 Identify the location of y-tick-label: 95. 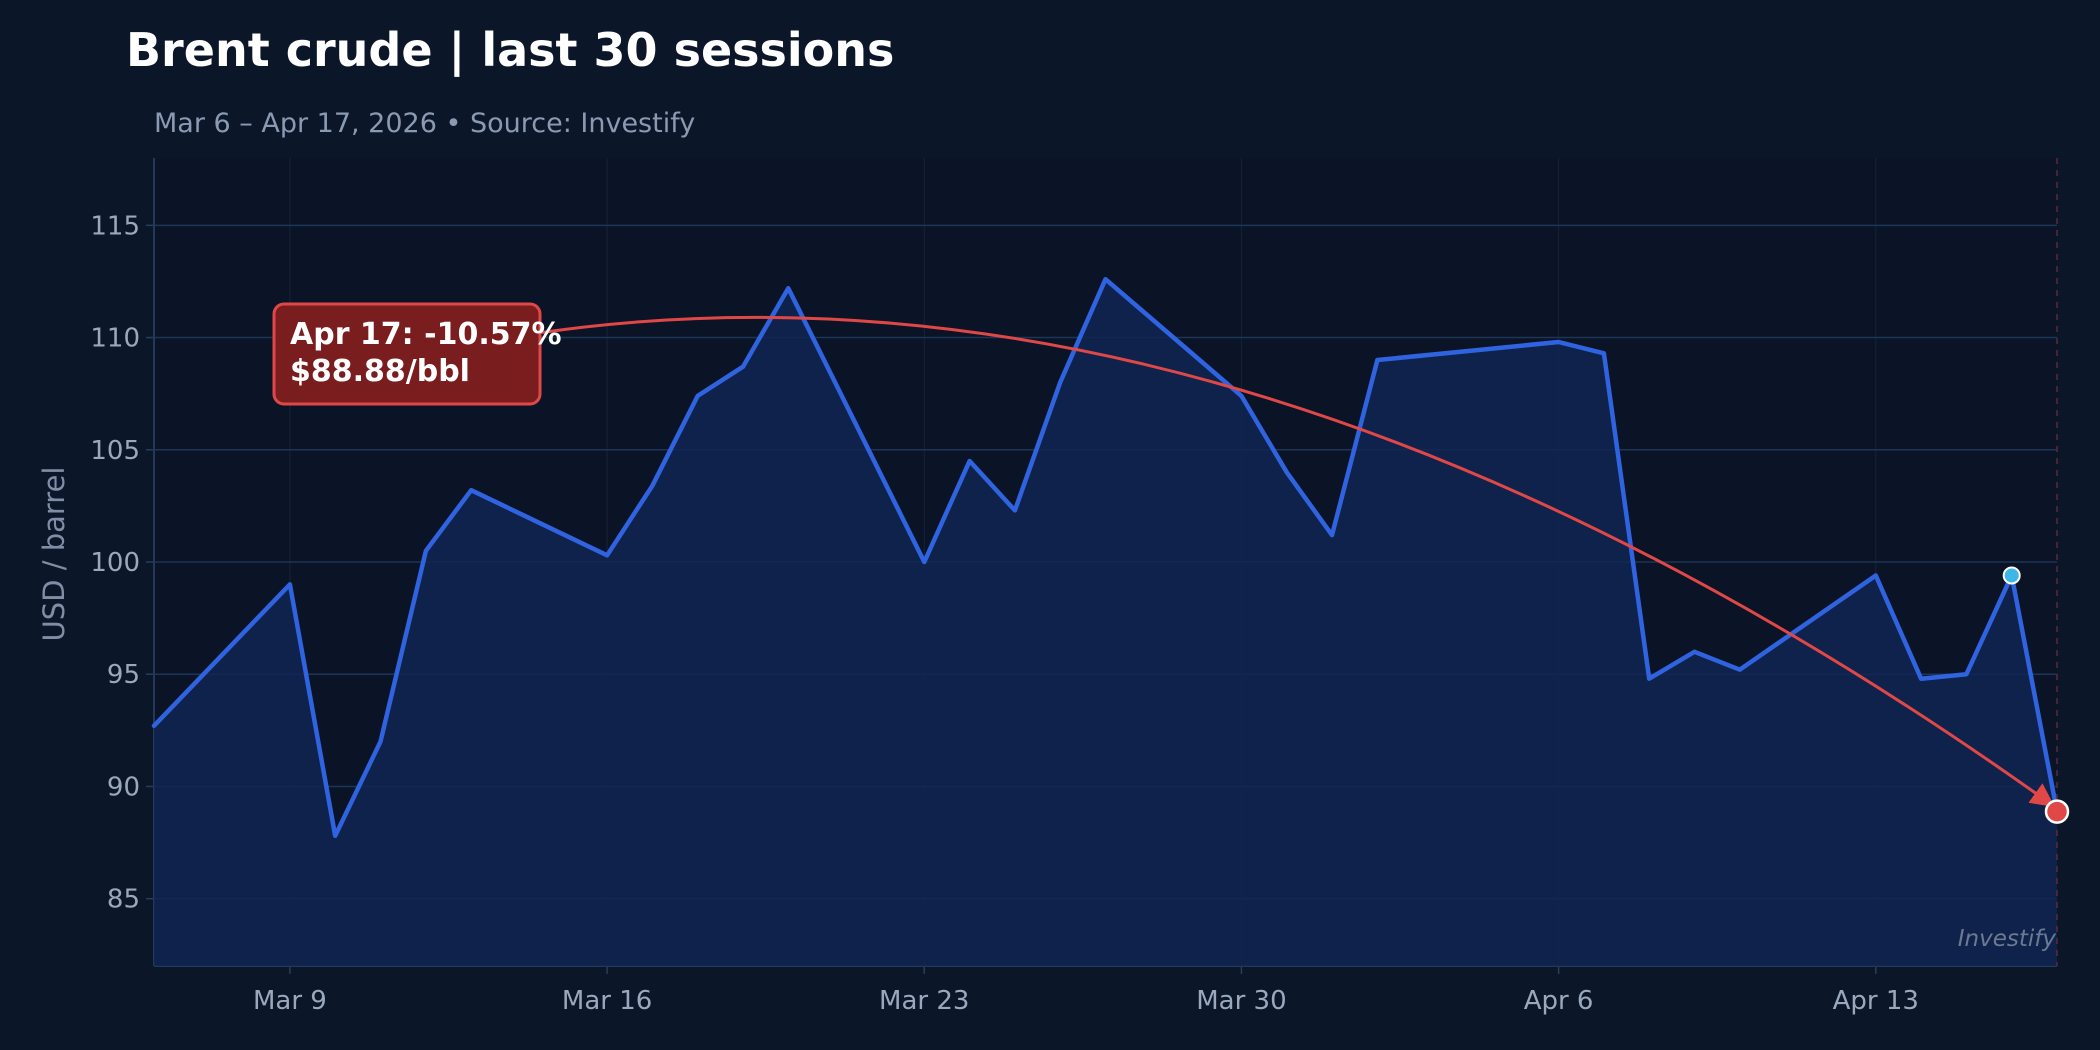
(123, 675).